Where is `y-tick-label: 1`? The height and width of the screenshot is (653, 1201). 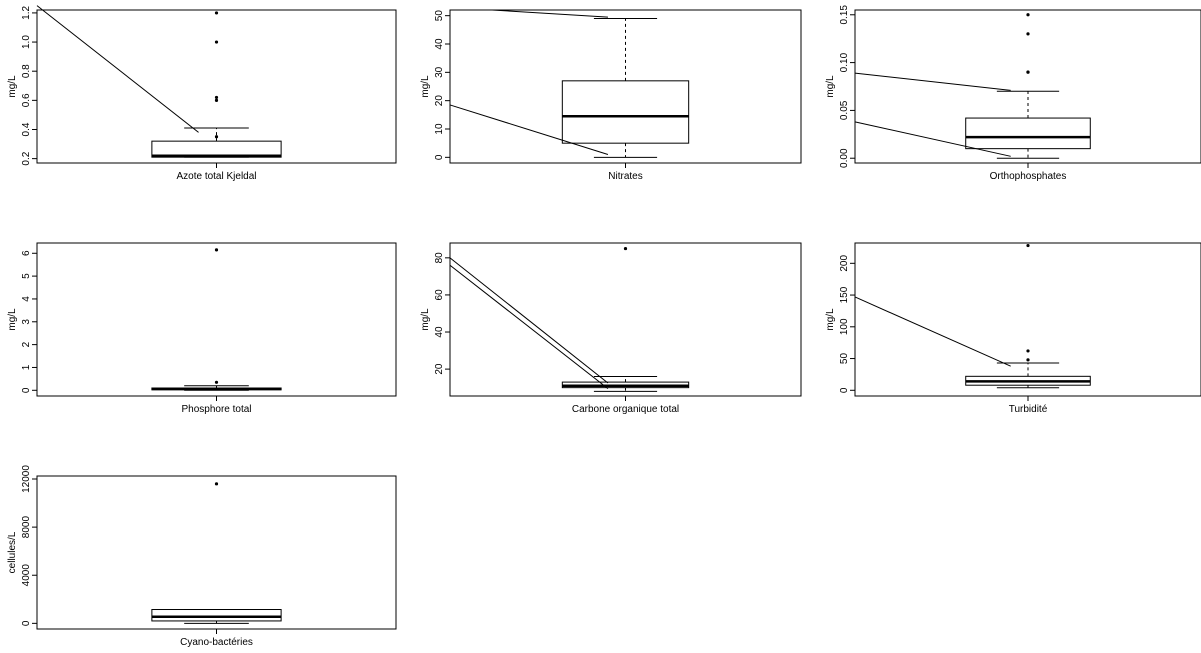
y-tick-label: 1 is located at coordinates (26, 367).